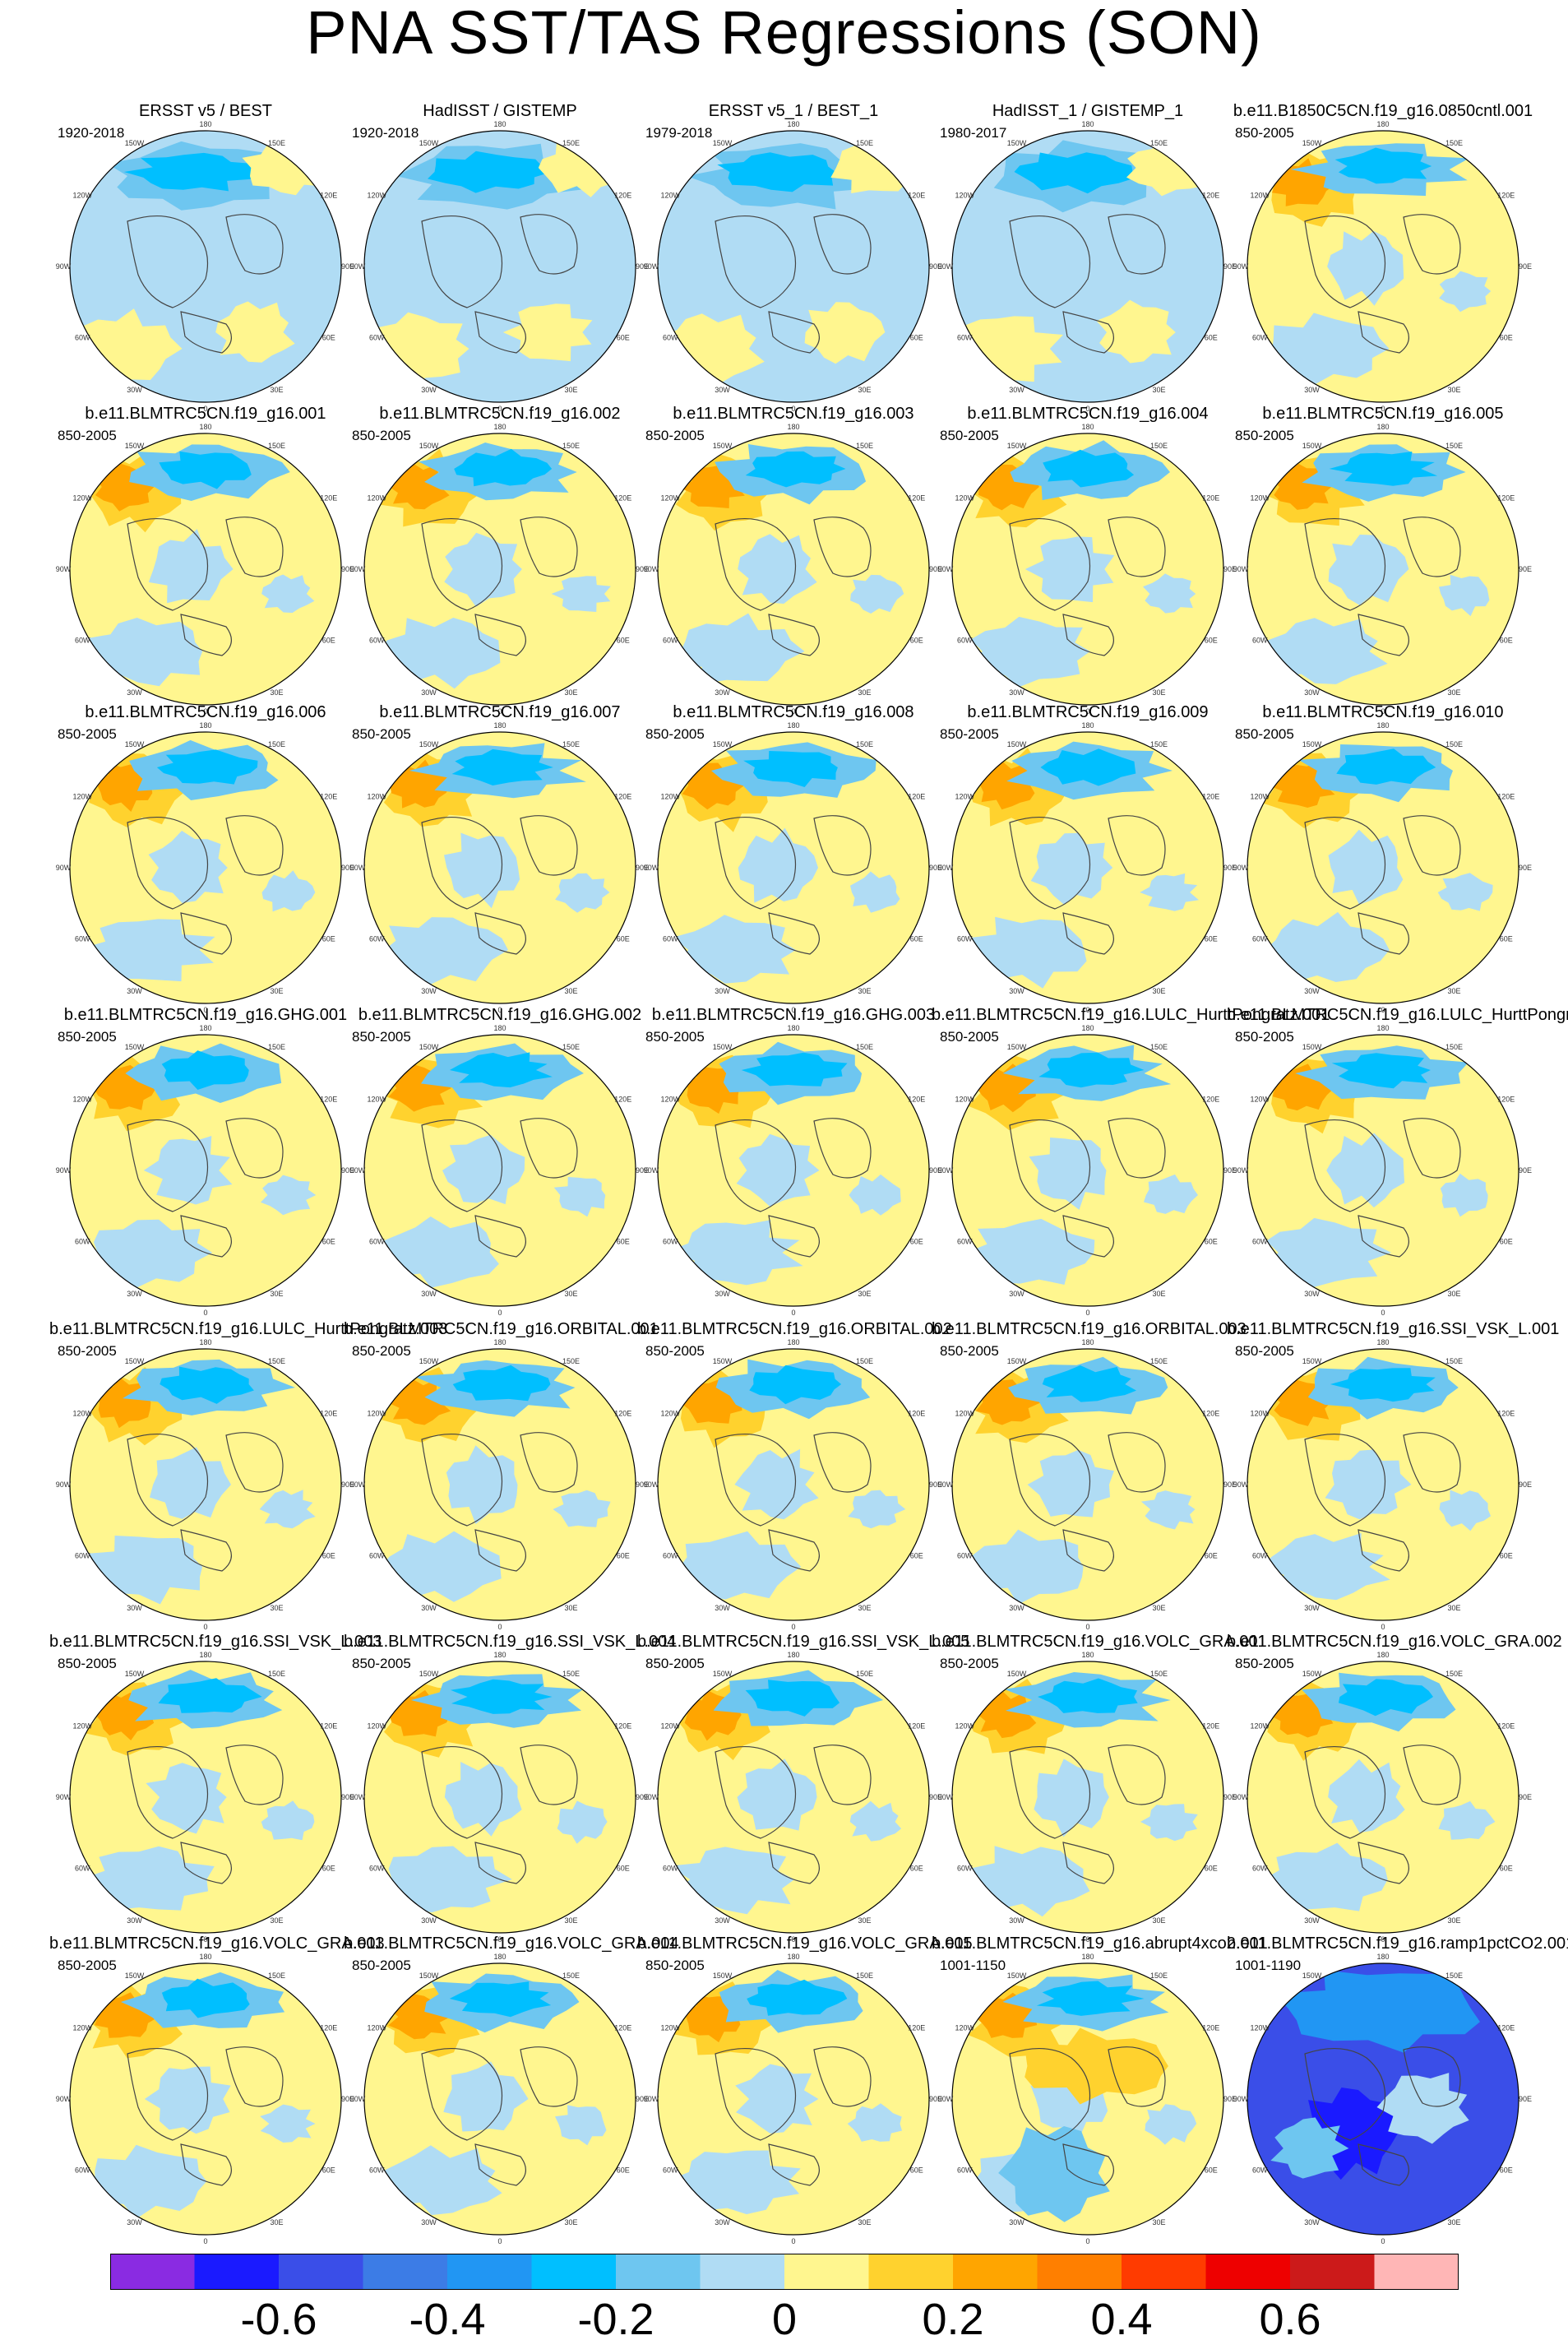 The height and width of the screenshot is (2340, 1568). Describe the element at coordinates (278, 2315) in the screenshot. I see `colorbar-tick-label: -0.6` at that location.